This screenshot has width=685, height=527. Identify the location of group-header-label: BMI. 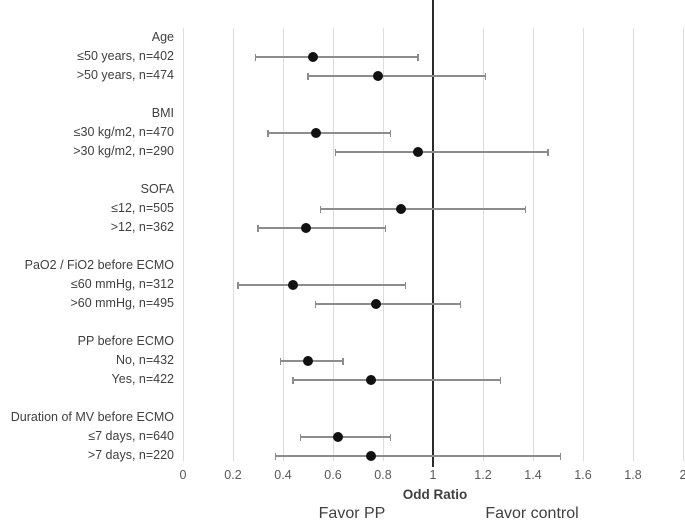
(162, 113).